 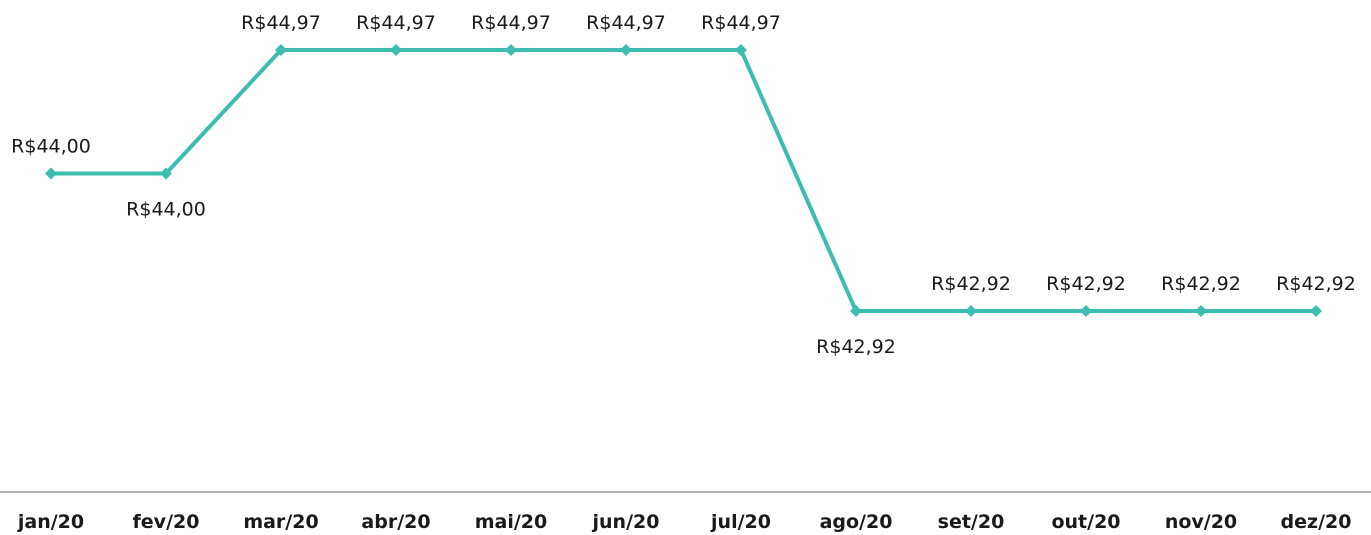 What do you see at coordinates (511, 522) in the screenshot?
I see `x-tick-label: mai/20` at bounding box center [511, 522].